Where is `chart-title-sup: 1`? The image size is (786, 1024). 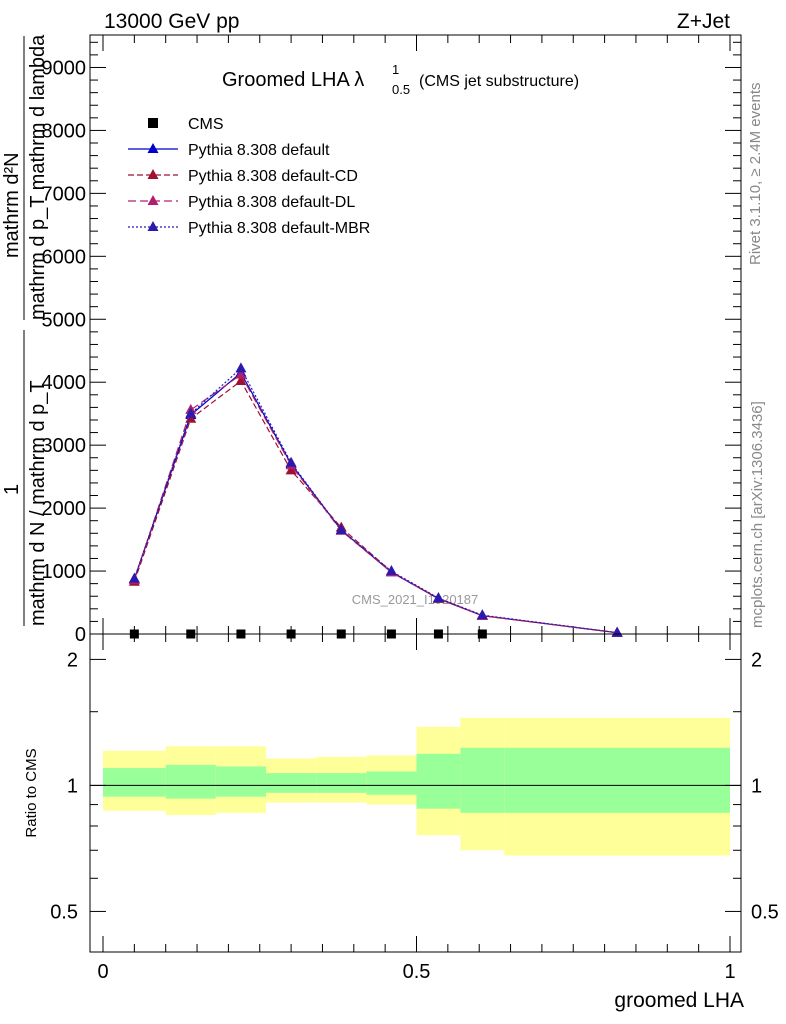
chart-title-sup: 1 is located at coordinates (395, 69).